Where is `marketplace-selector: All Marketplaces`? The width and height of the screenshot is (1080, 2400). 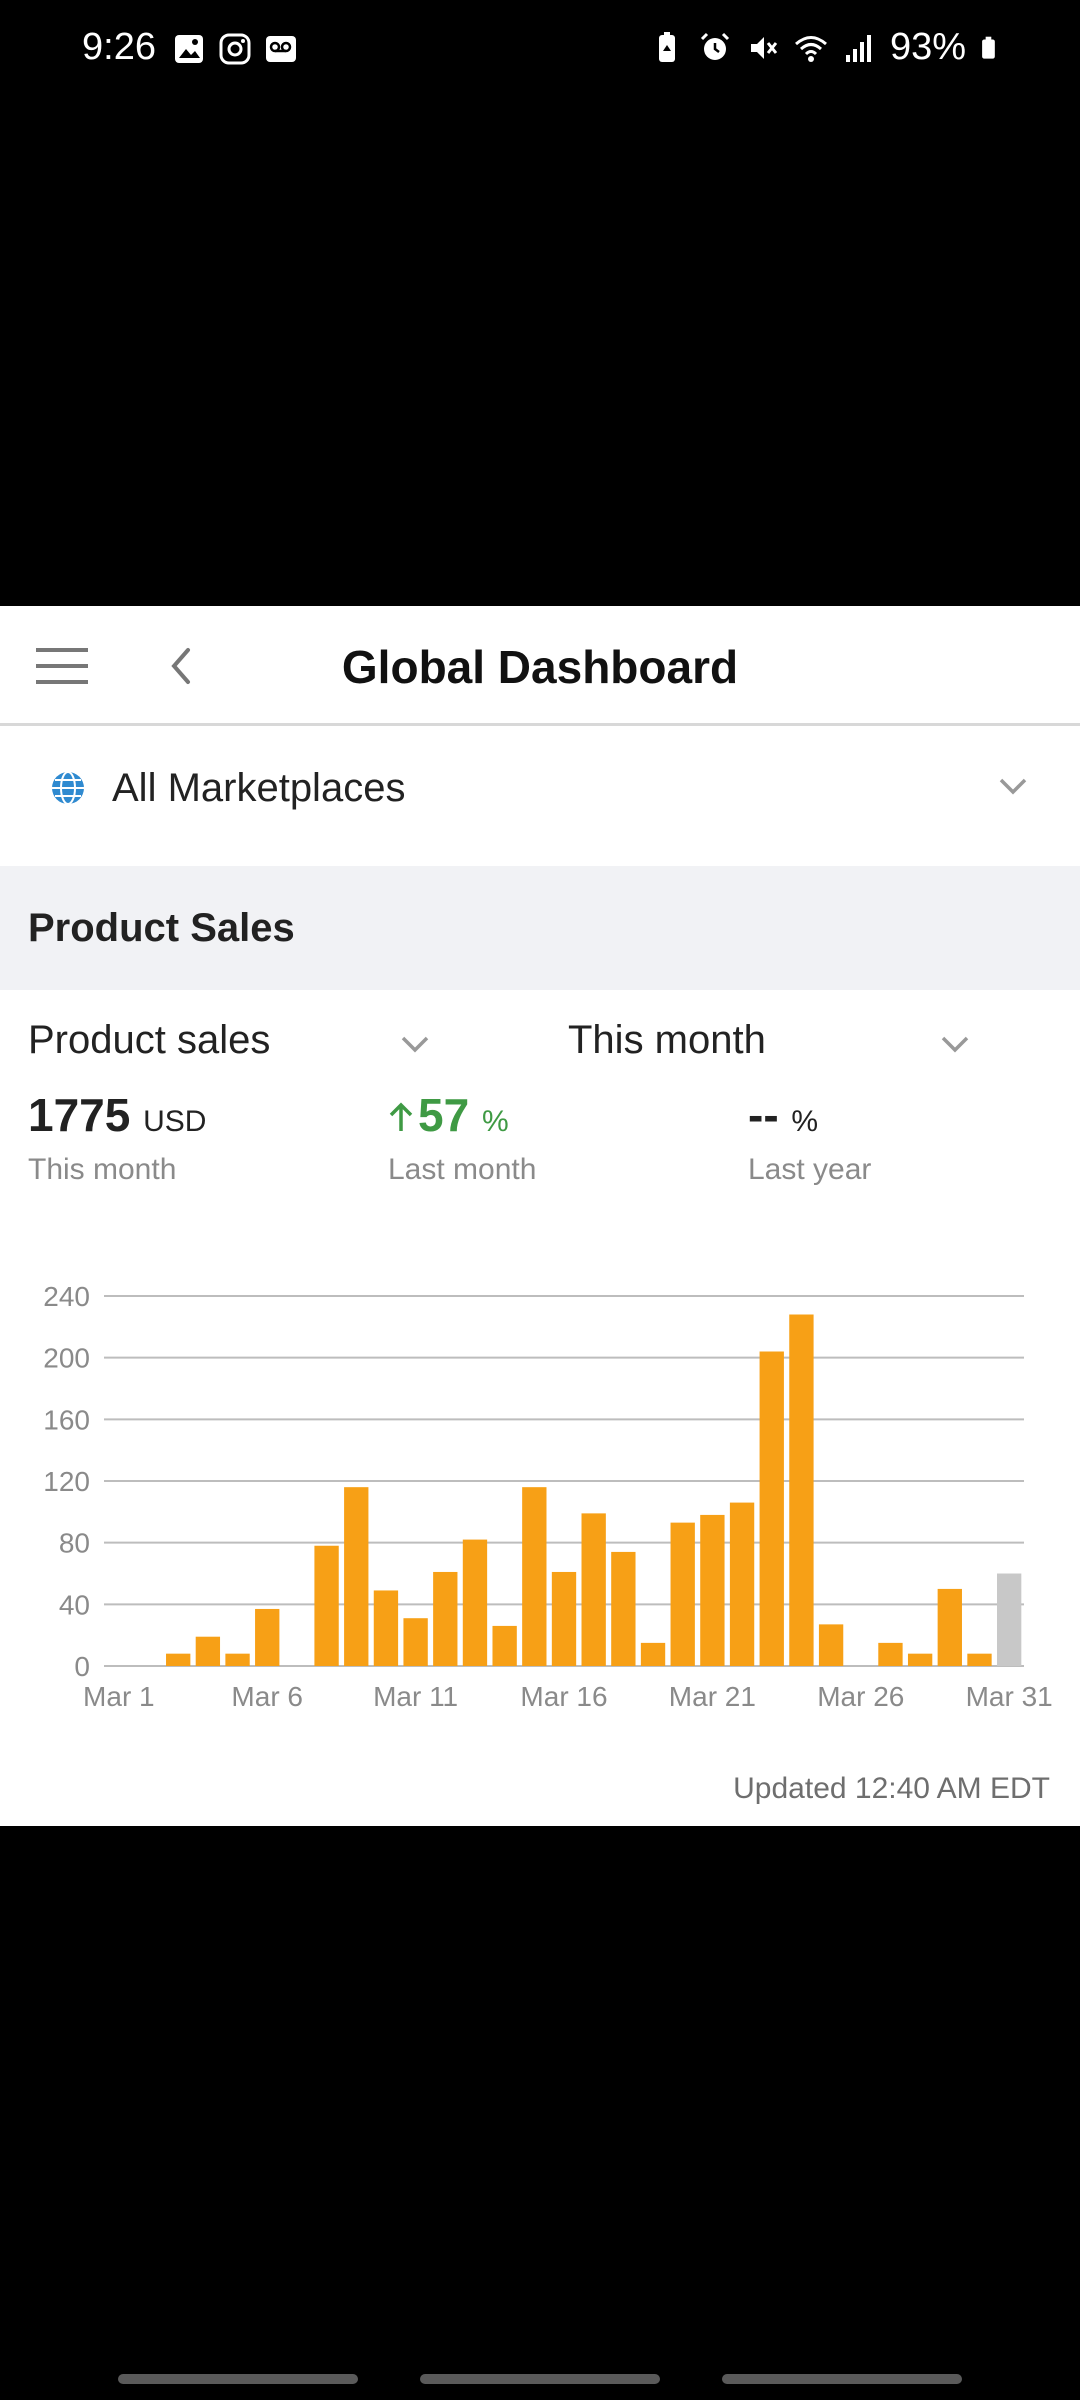 marketplace-selector: All Marketplaces is located at coordinates (540, 796).